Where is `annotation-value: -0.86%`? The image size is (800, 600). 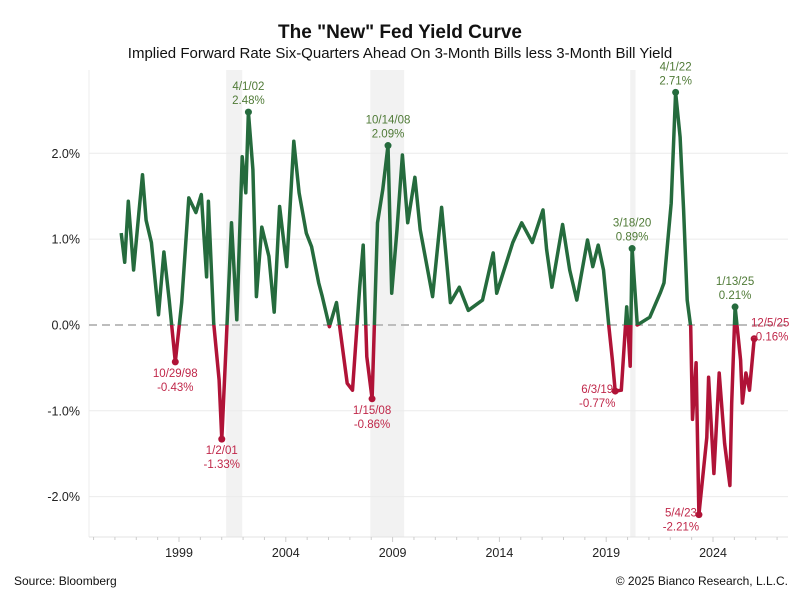
annotation-value: -0.86% is located at coordinates (372, 425).